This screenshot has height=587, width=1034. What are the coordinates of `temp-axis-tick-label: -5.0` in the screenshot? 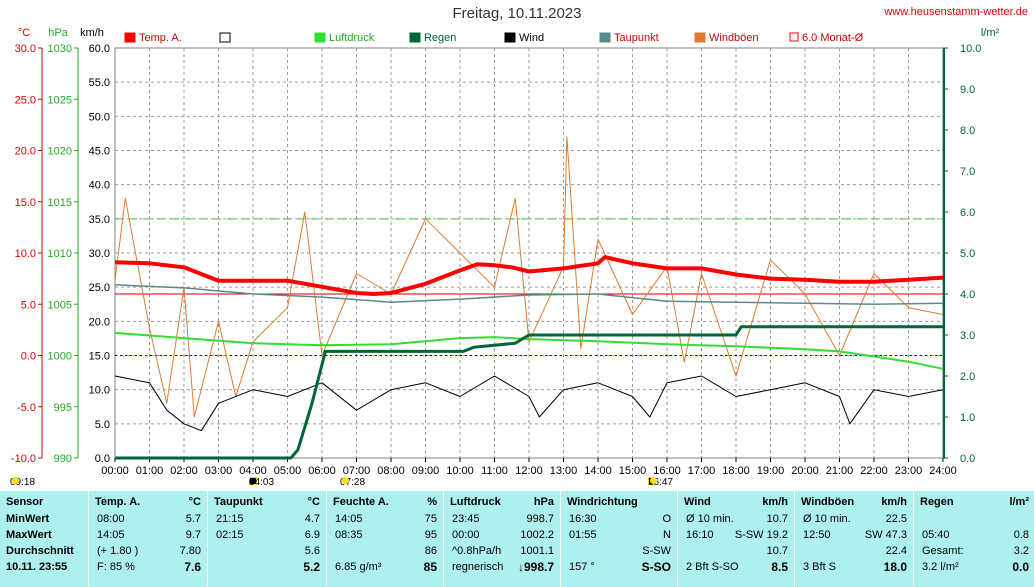 It's located at (26, 408).